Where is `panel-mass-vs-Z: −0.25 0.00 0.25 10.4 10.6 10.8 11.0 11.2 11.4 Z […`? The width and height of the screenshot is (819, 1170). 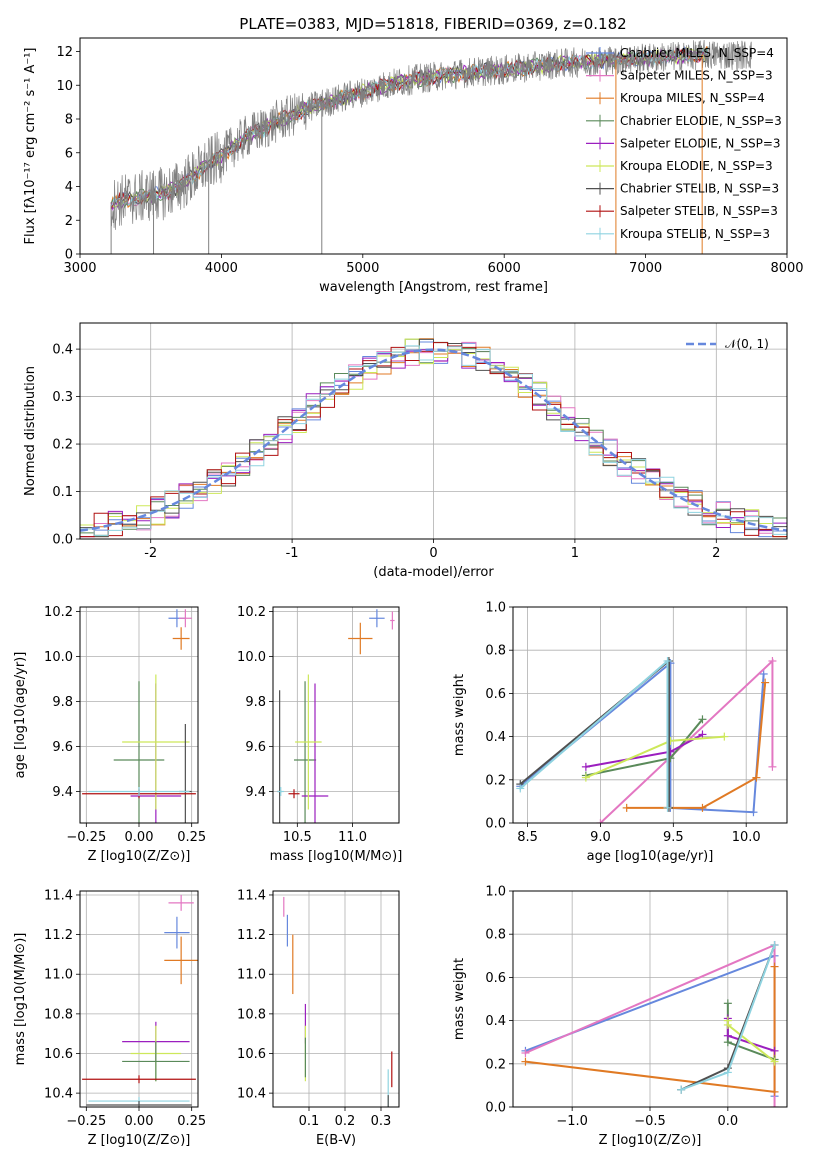
panel-mass-vs-Z: −0.25 0.00 0.25 10.4 10.6 10.8 11.0 11.2 11.4 Z [… is located at coordinates (109, 1018).